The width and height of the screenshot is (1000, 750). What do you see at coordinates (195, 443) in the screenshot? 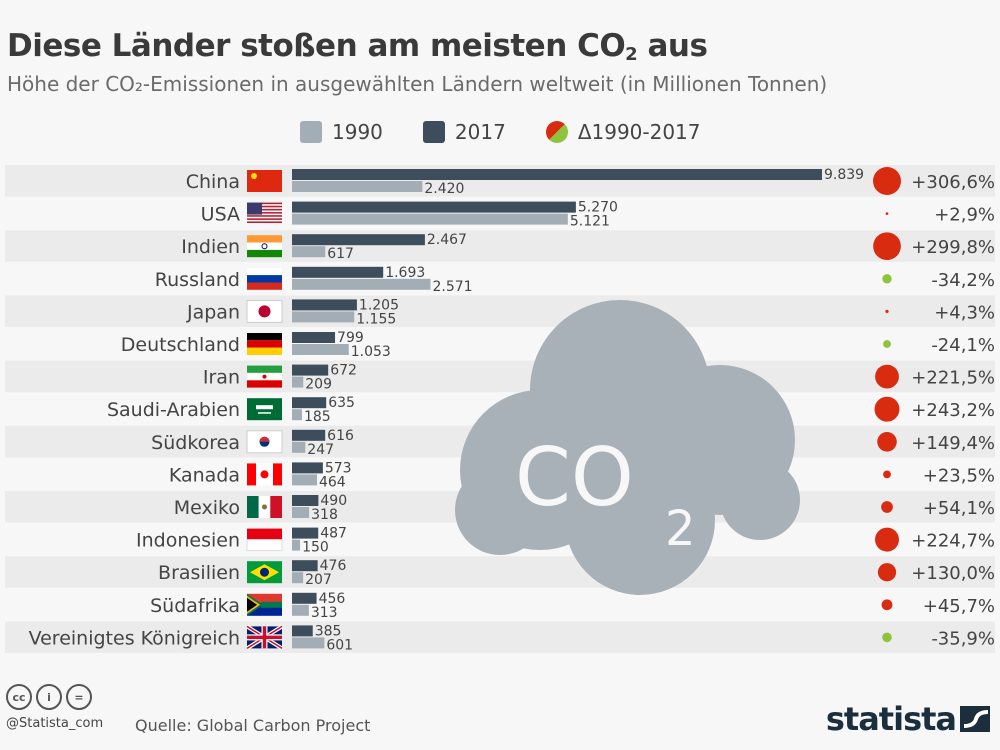
I see `country-label: Südkorea` at bounding box center [195, 443].